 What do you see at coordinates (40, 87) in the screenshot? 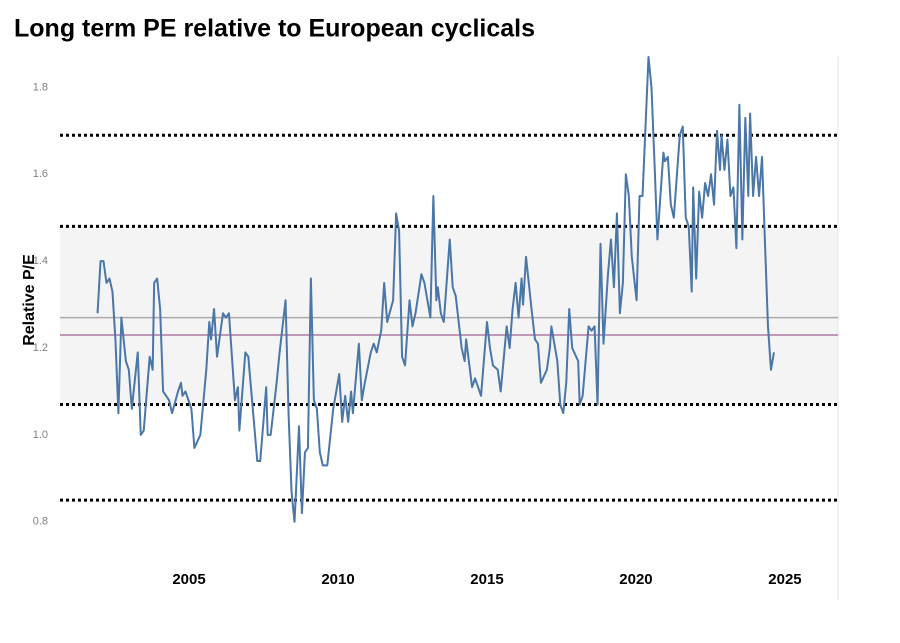
I see `y-tick-label: 1.8` at bounding box center [40, 87].